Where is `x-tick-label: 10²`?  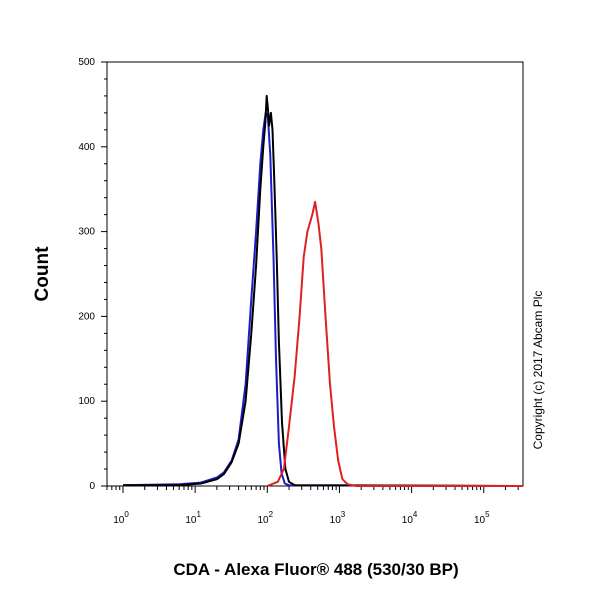 x-tick-label: 10² is located at coordinates (266, 518).